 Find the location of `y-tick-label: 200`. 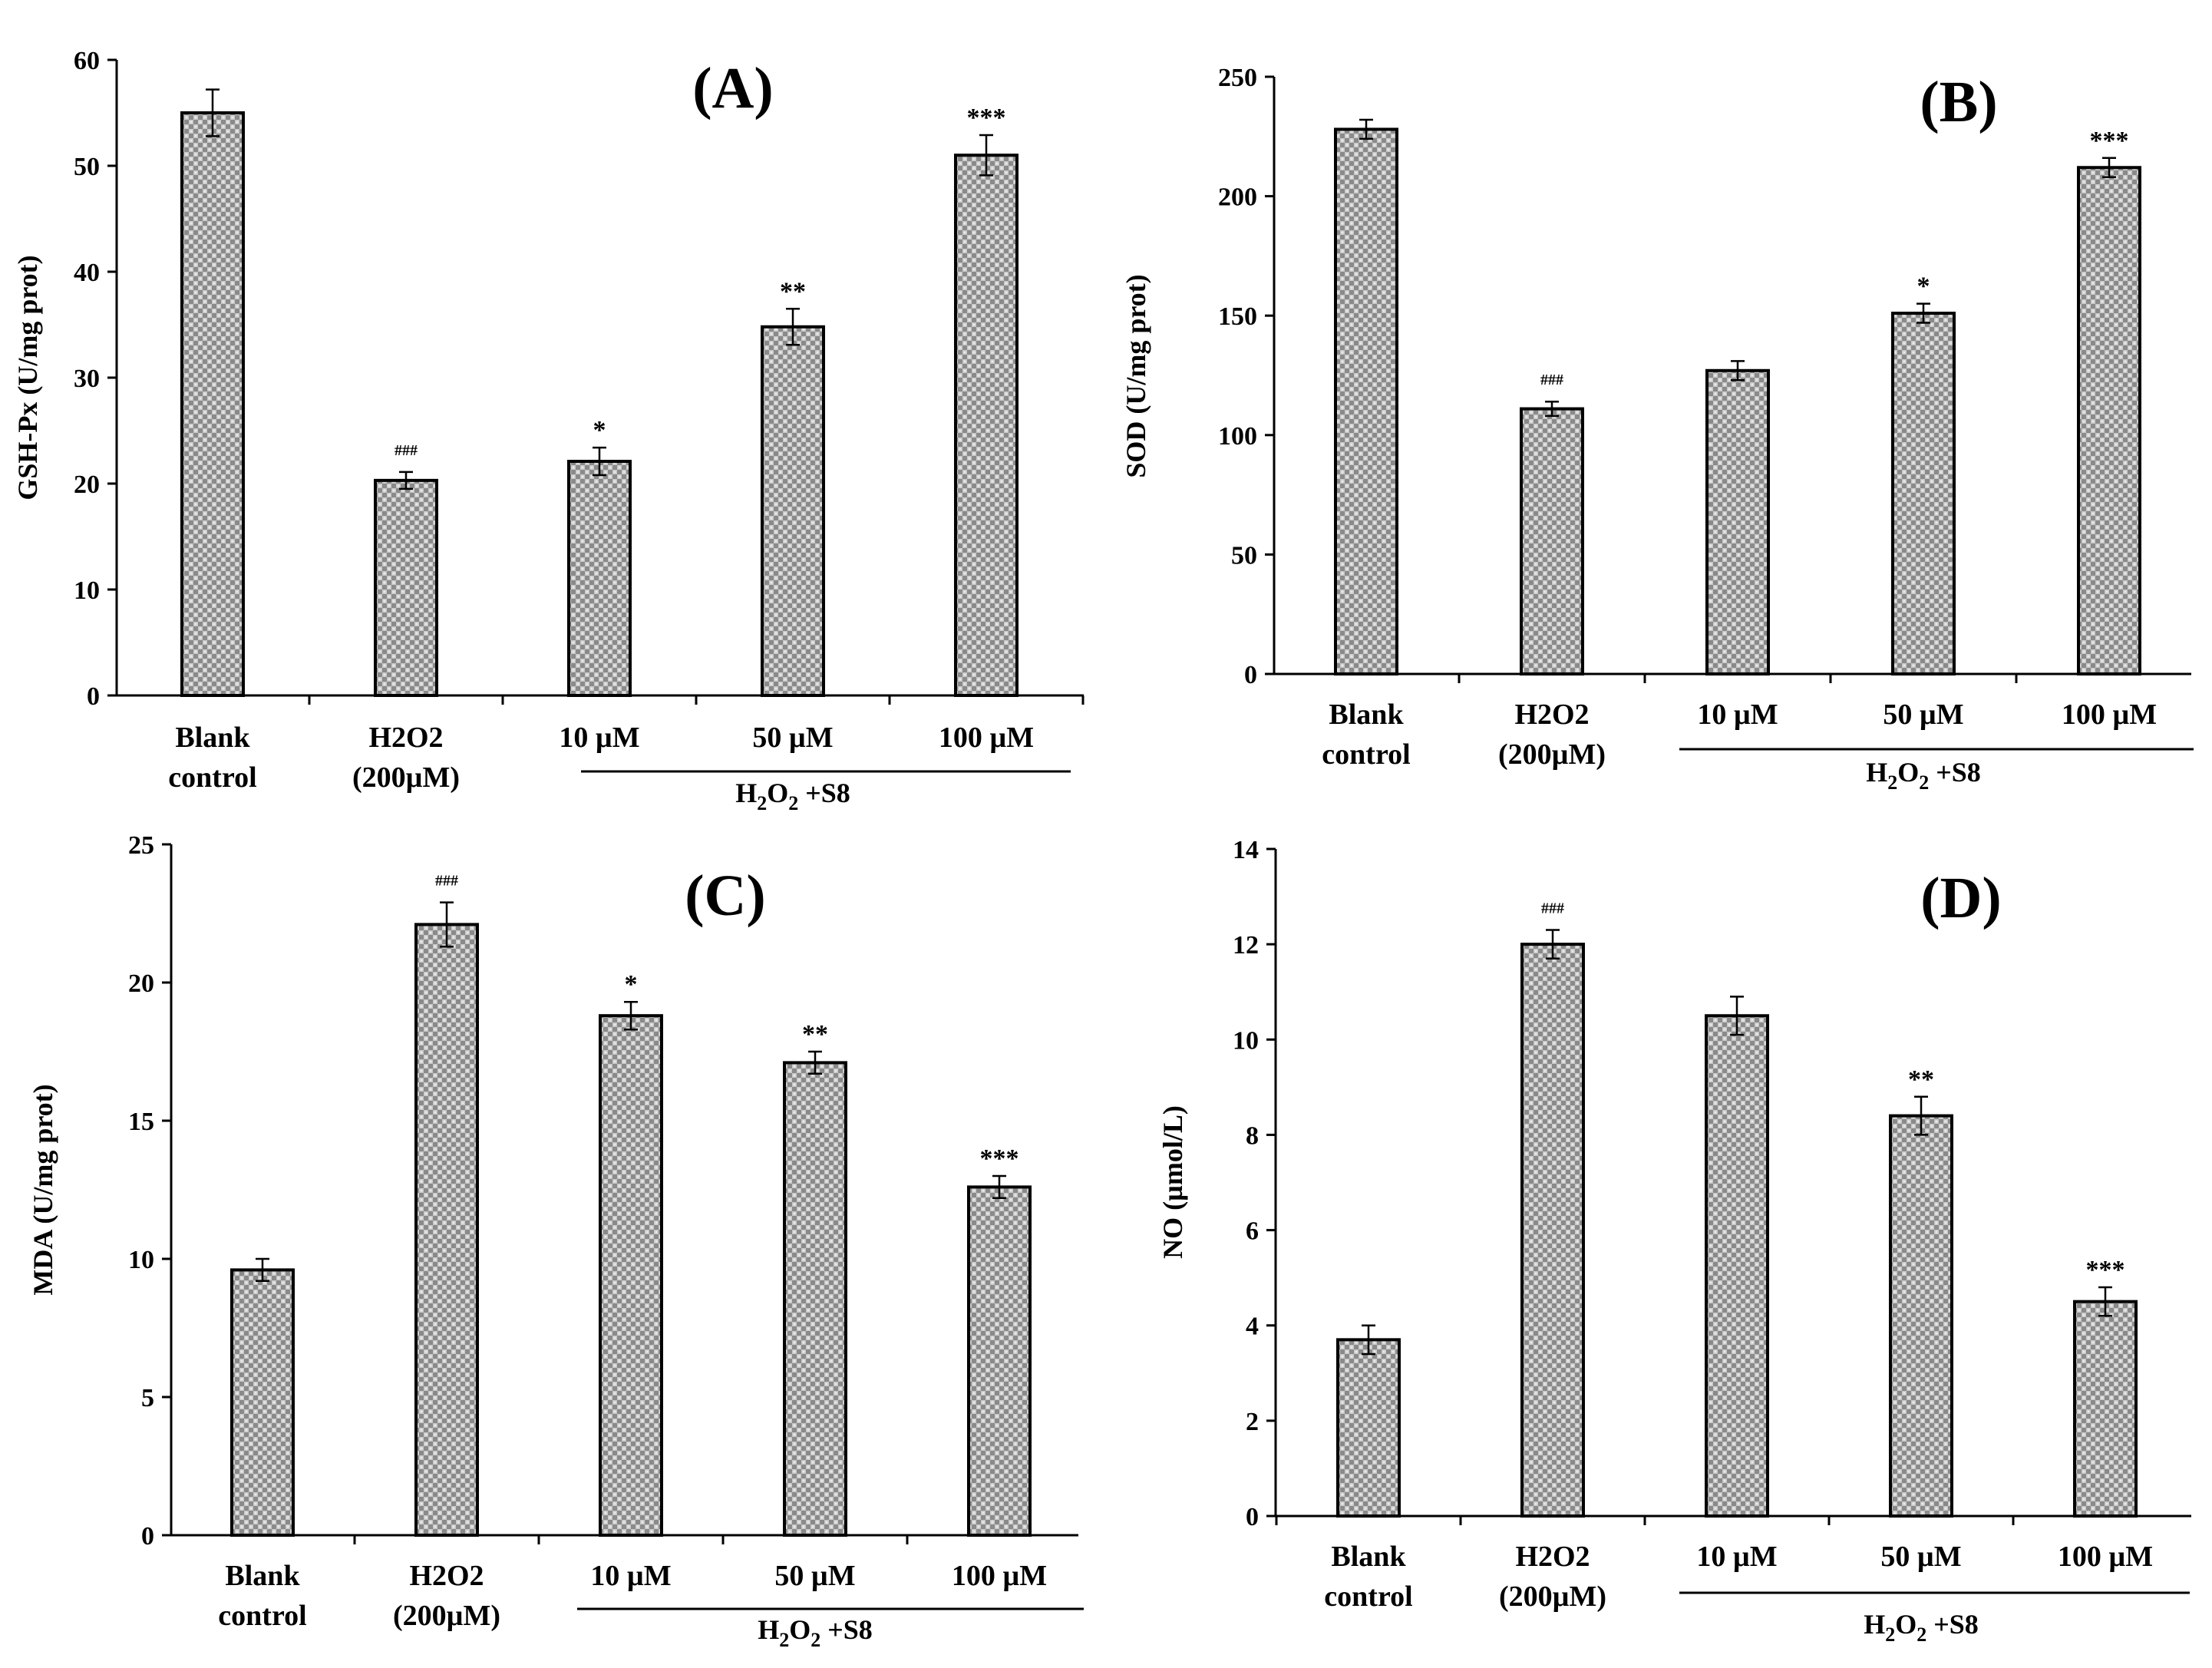

y-tick-label: 200 is located at coordinates (1237, 197).